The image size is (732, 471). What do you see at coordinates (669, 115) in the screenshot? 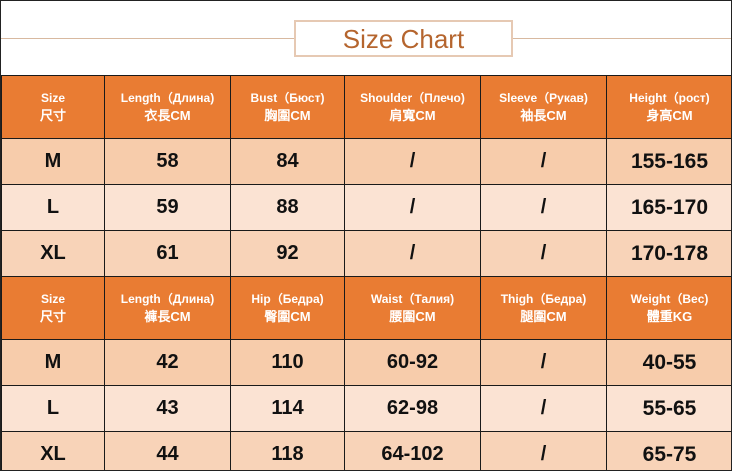
I see `header-zh: 身高CM` at bounding box center [669, 115].